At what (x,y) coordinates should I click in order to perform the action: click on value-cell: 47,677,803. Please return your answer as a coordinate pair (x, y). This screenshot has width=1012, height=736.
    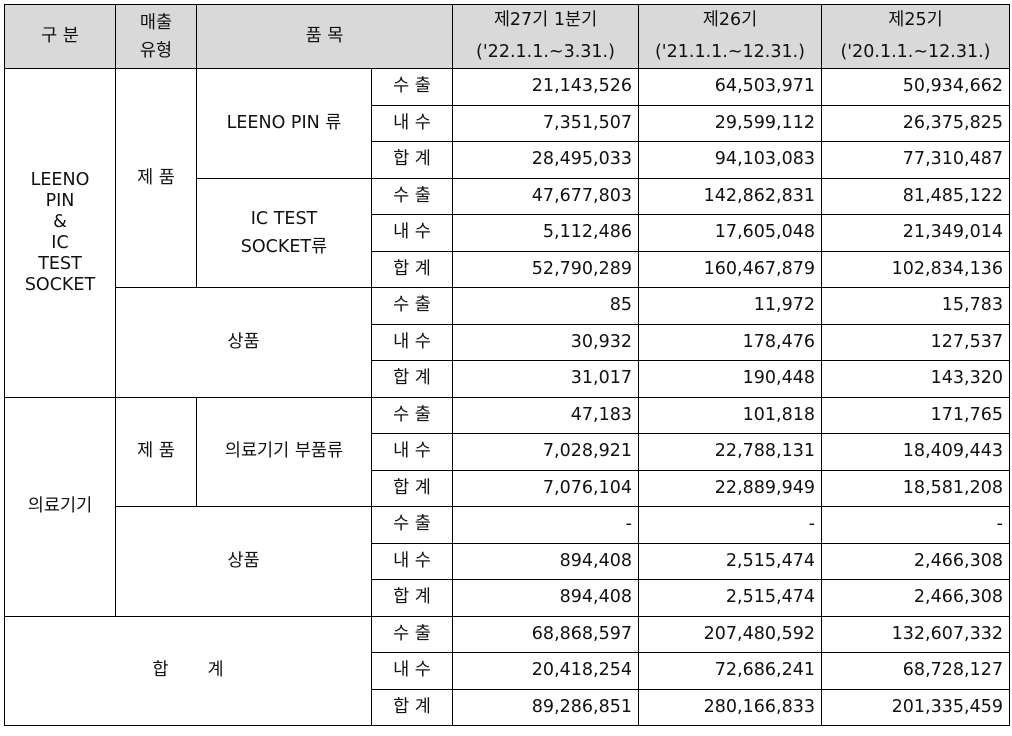
    Looking at the image, I should click on (545, 196).